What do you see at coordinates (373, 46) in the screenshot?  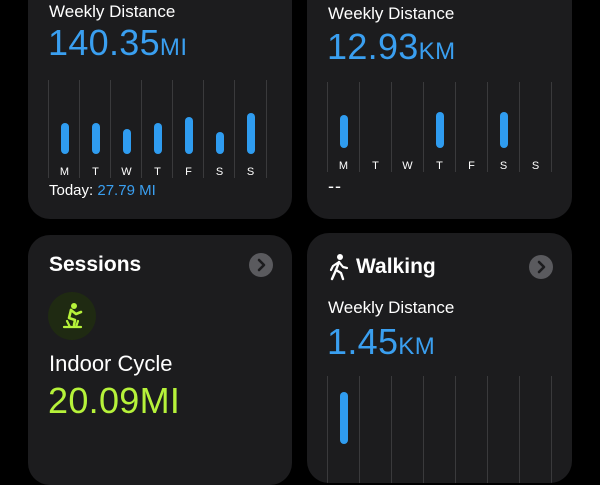 I see `distance-number: 12.93` at bounding box center [373, 46].